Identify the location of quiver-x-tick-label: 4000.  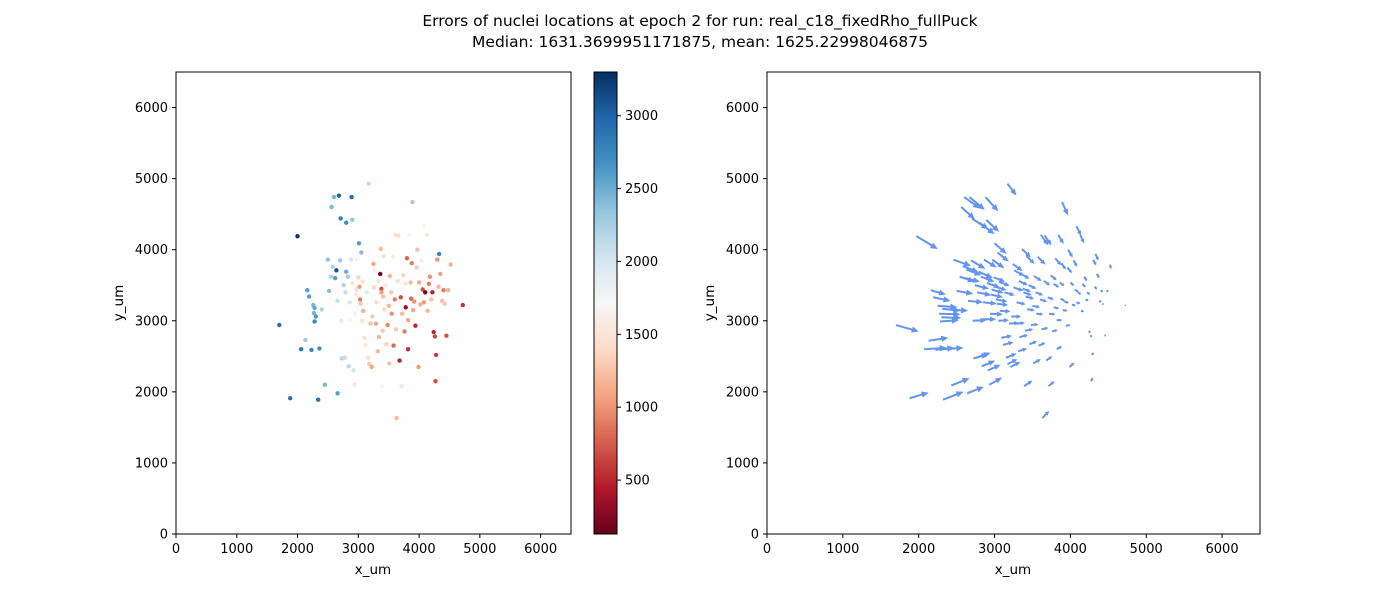
(1070, 549).